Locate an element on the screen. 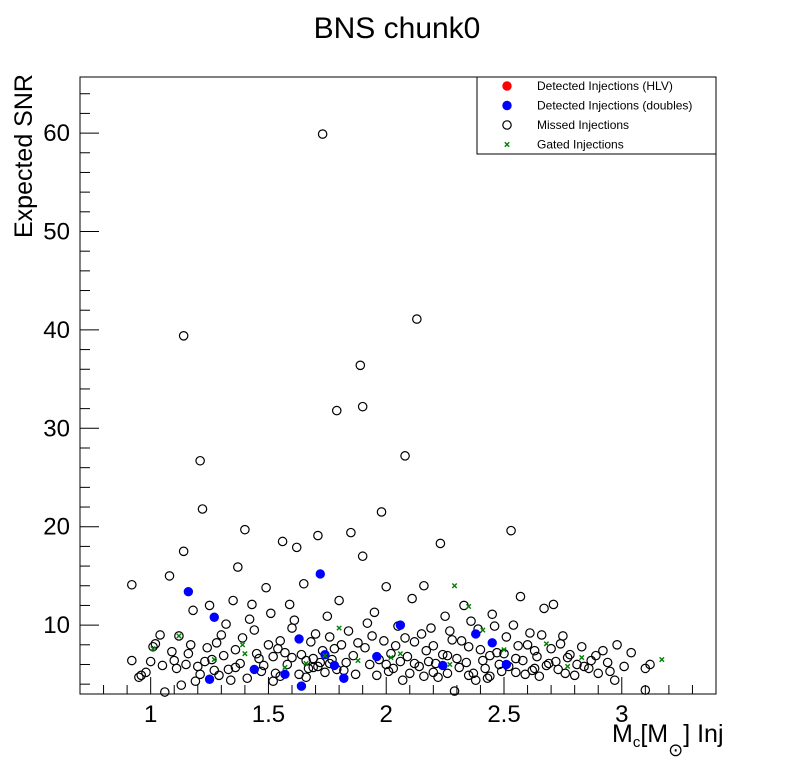 Image resolution: width=796 pixels, height=772 pixels. x-label-sub: c is located at coordinates (637, 742).